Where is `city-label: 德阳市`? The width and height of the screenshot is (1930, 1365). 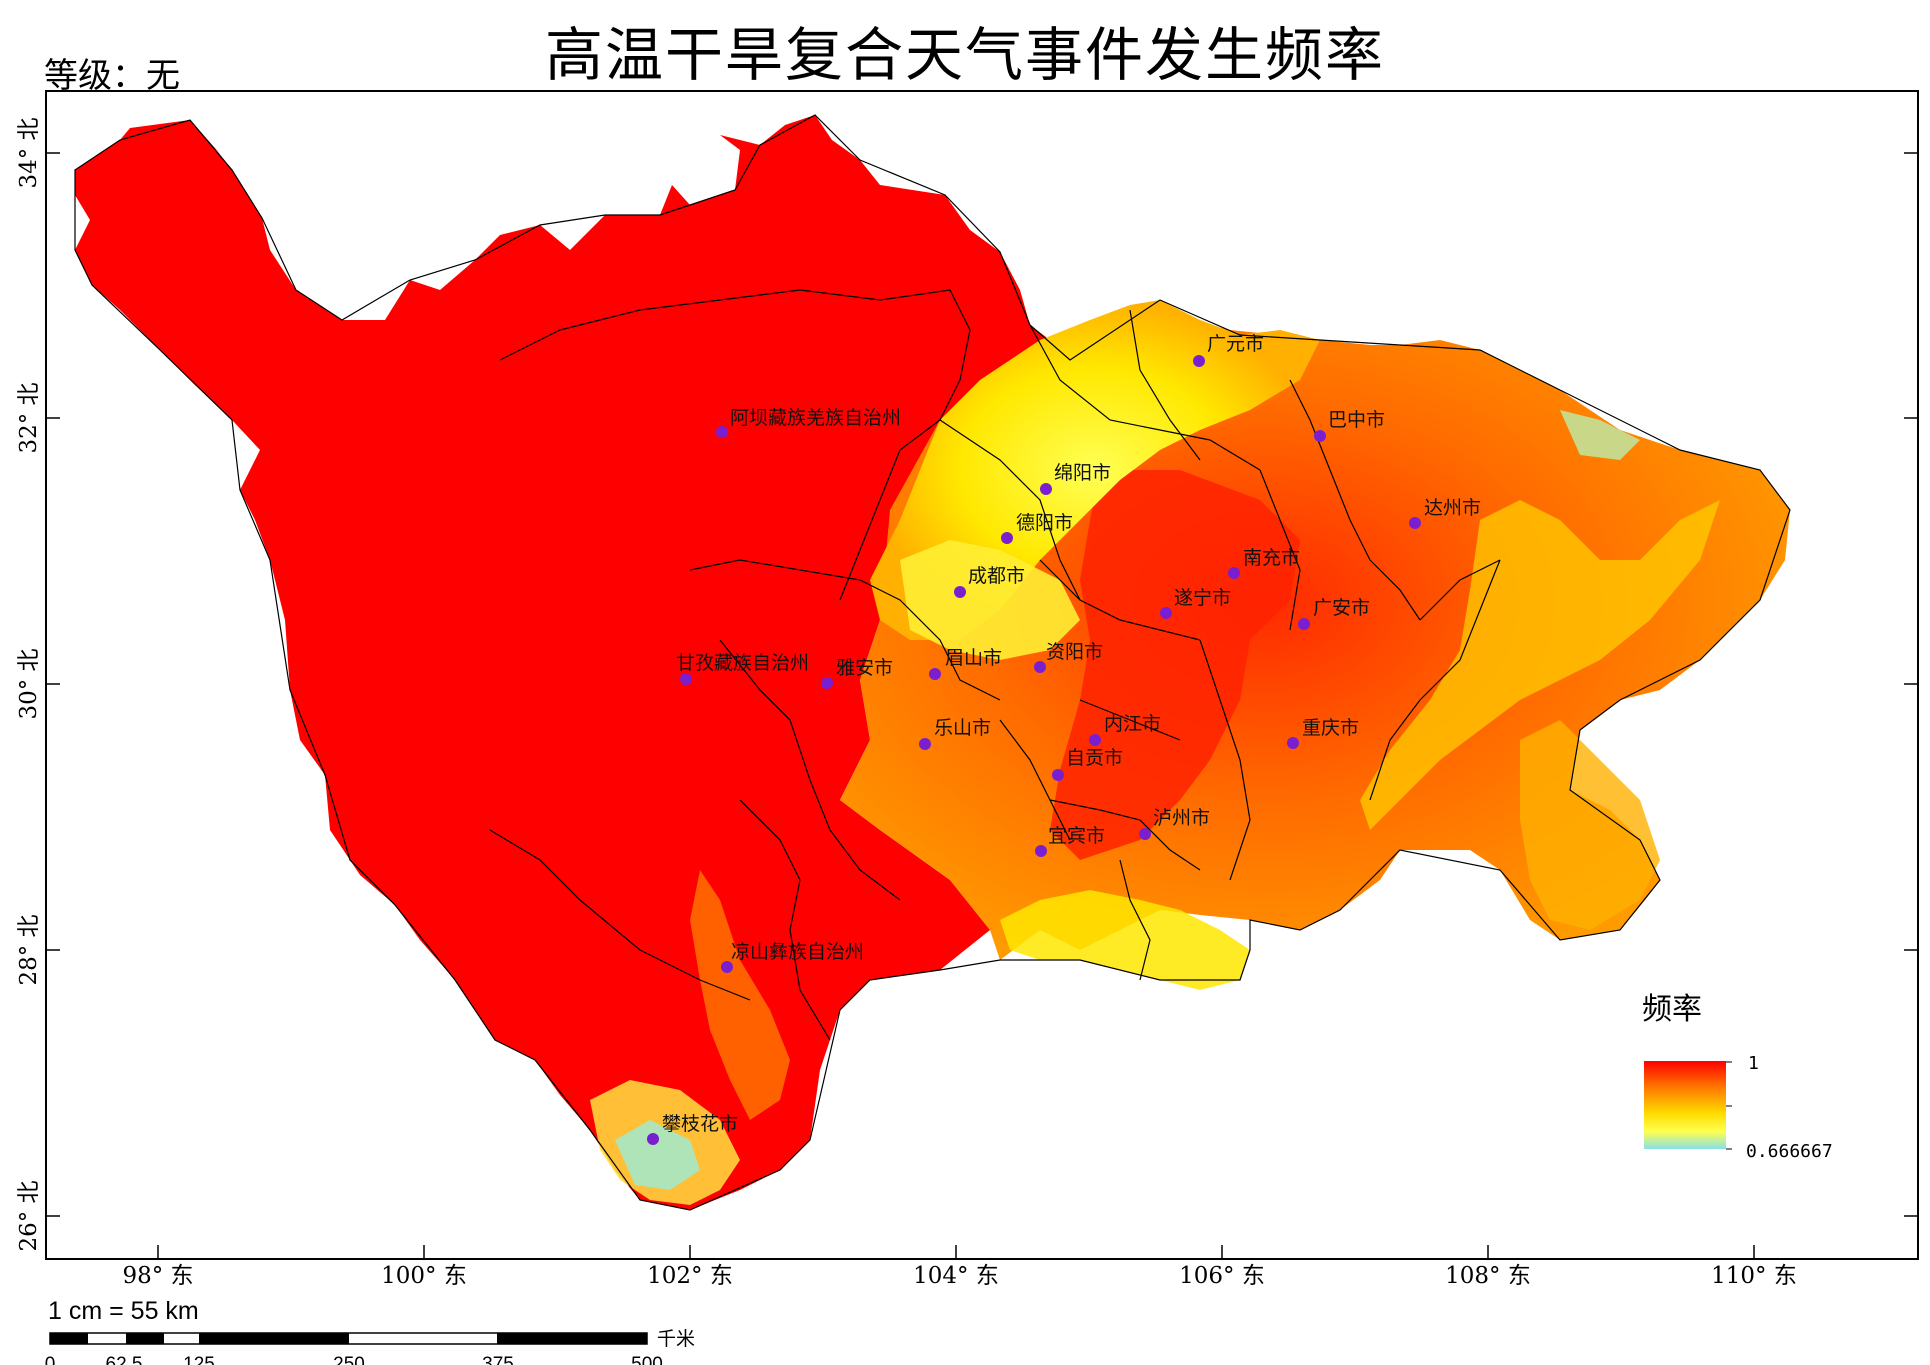
city-label: 德阳市 is located at coordinates (1044, 523).